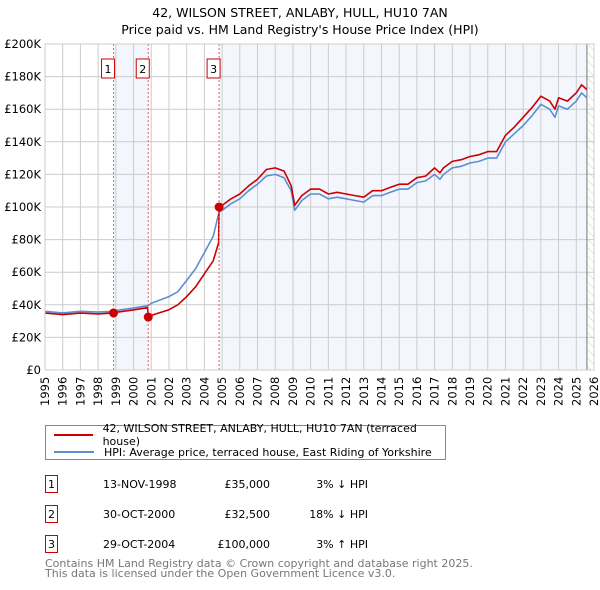 This screenshot has height=590, width=600. What do you see at coordinates (247, 484) in the screenshot?
I see `sale-price: £35,000` at bounding box center [247, 484].